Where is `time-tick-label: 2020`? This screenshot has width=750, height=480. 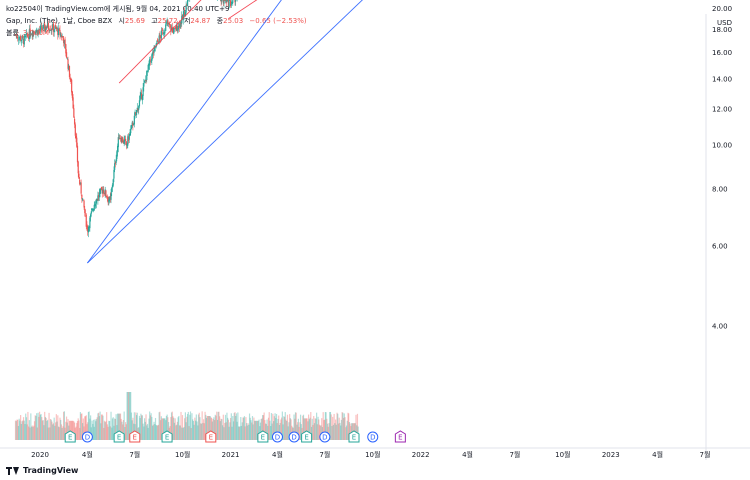 time-tick-label: 2020 is located at coordinates (40, 455).